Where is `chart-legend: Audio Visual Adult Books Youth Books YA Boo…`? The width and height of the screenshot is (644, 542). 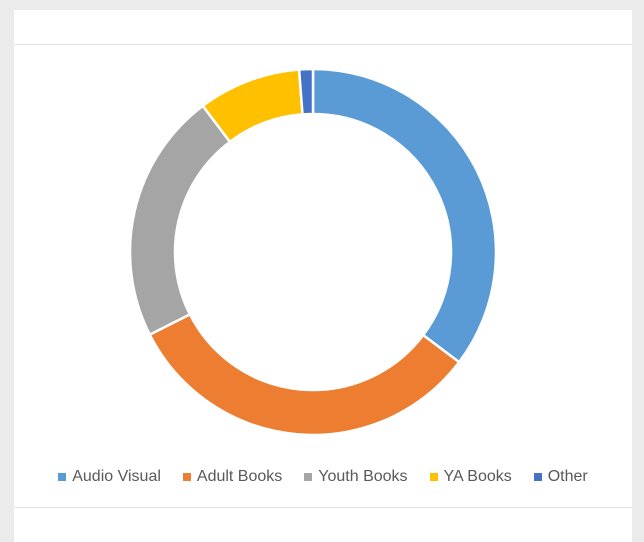 chart-legend: Audio Visual Adult Books Youth Books YA Boo… is located at coordinates (323, 477).